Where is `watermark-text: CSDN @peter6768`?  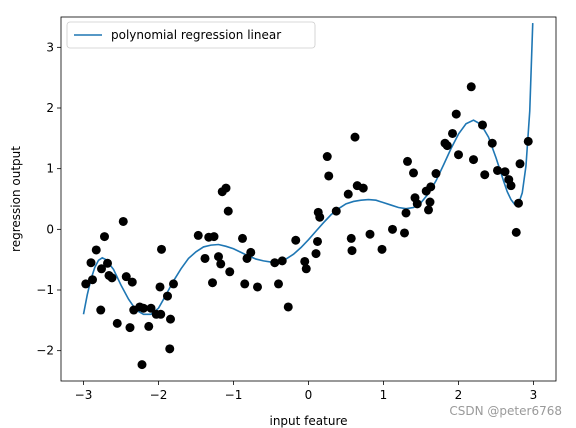
watermark-text: CSDN @peter6768 is located at coordinates (505, 411).